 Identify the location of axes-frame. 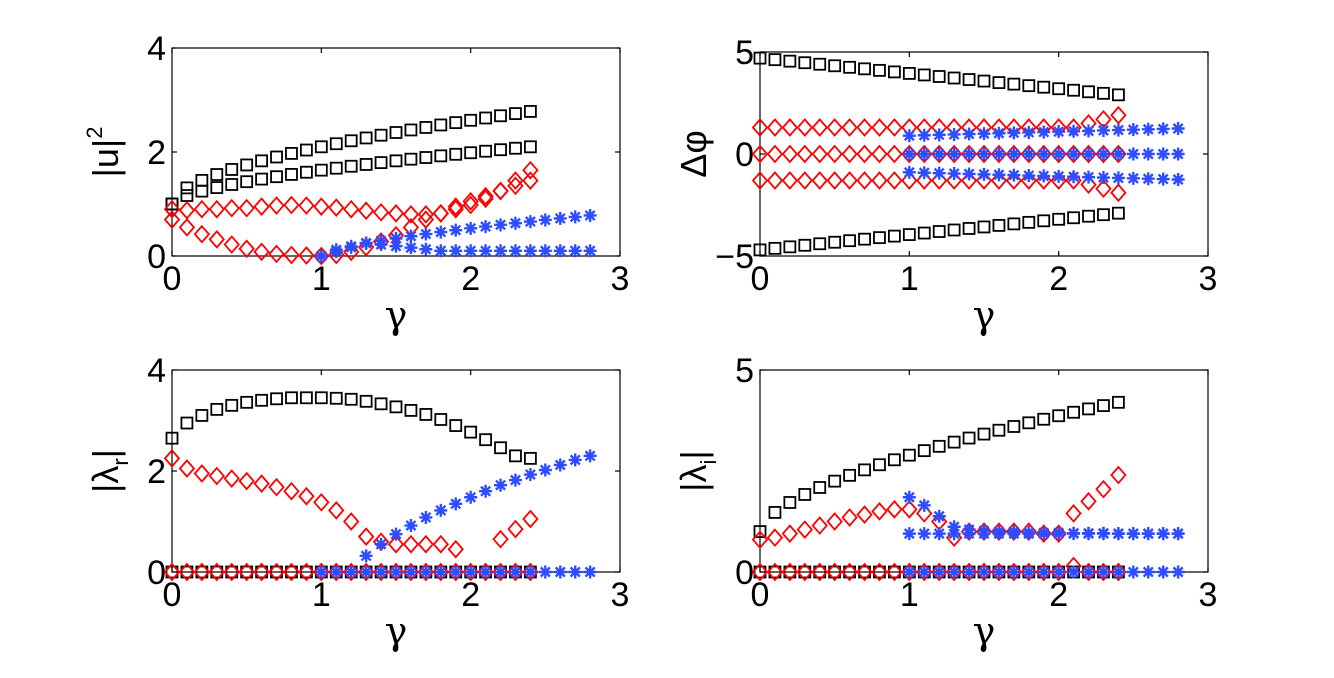
(984, 471).